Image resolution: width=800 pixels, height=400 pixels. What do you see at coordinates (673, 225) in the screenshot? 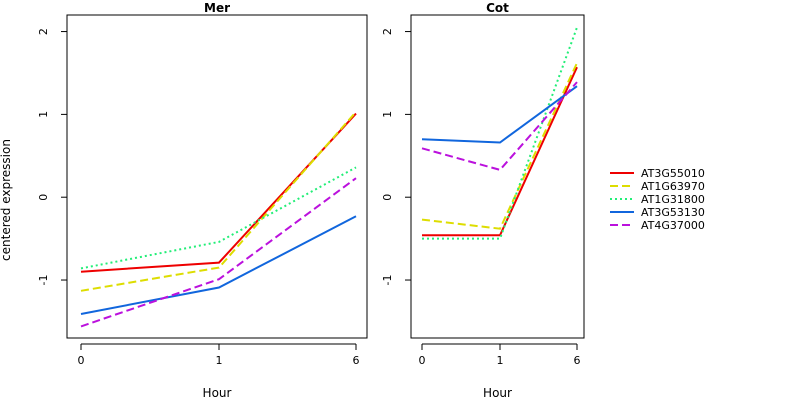
I see `legend-label: AT4G37000` at bounding box center [673, 225].